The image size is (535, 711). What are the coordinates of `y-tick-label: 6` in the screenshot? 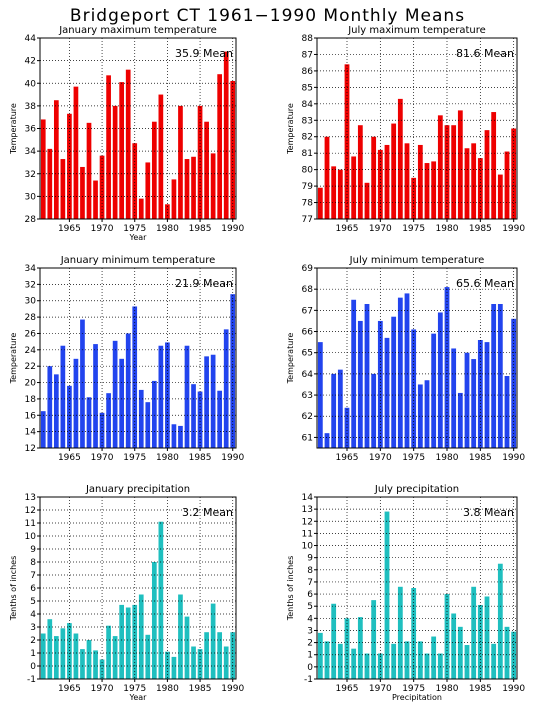 It's located at (310, 595).